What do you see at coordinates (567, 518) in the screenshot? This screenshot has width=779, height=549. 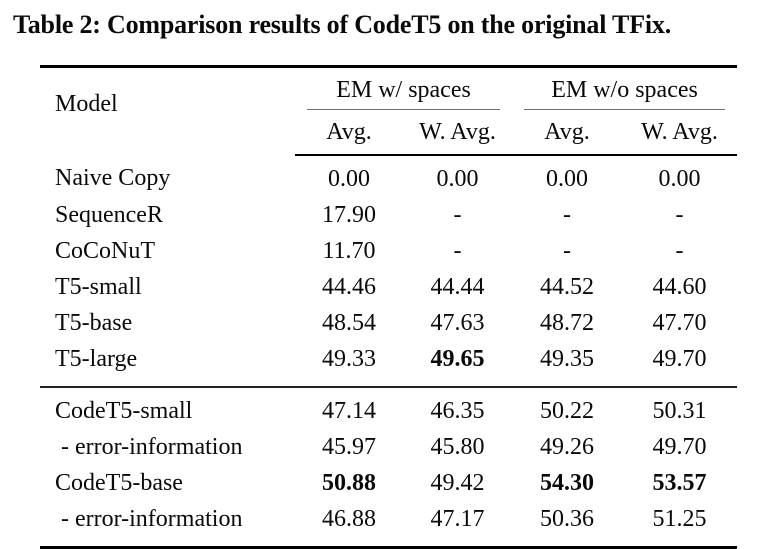 I see `value-cell: 50.36` at bounding box center [567, 518].